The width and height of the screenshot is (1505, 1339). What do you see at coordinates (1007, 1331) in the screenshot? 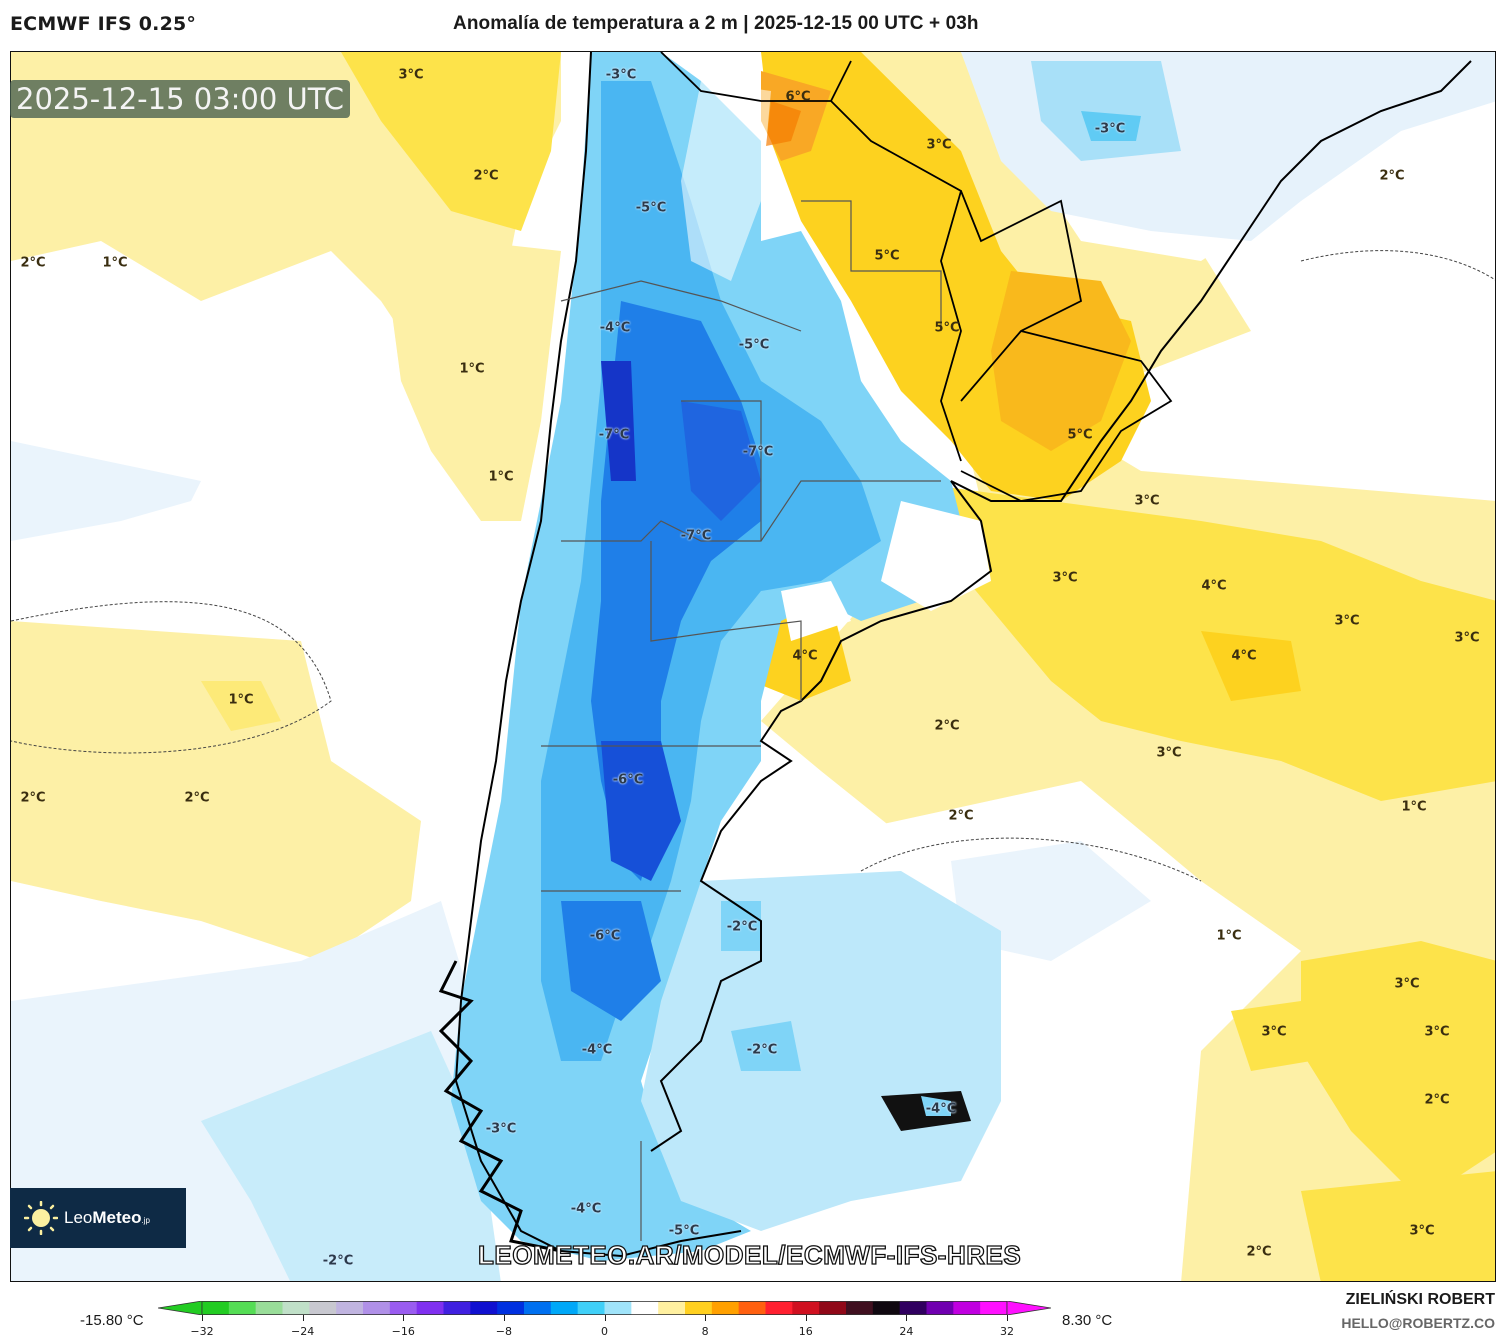
I see `colorbar-tick-label: 32` at bounding box center [1007, 1331].